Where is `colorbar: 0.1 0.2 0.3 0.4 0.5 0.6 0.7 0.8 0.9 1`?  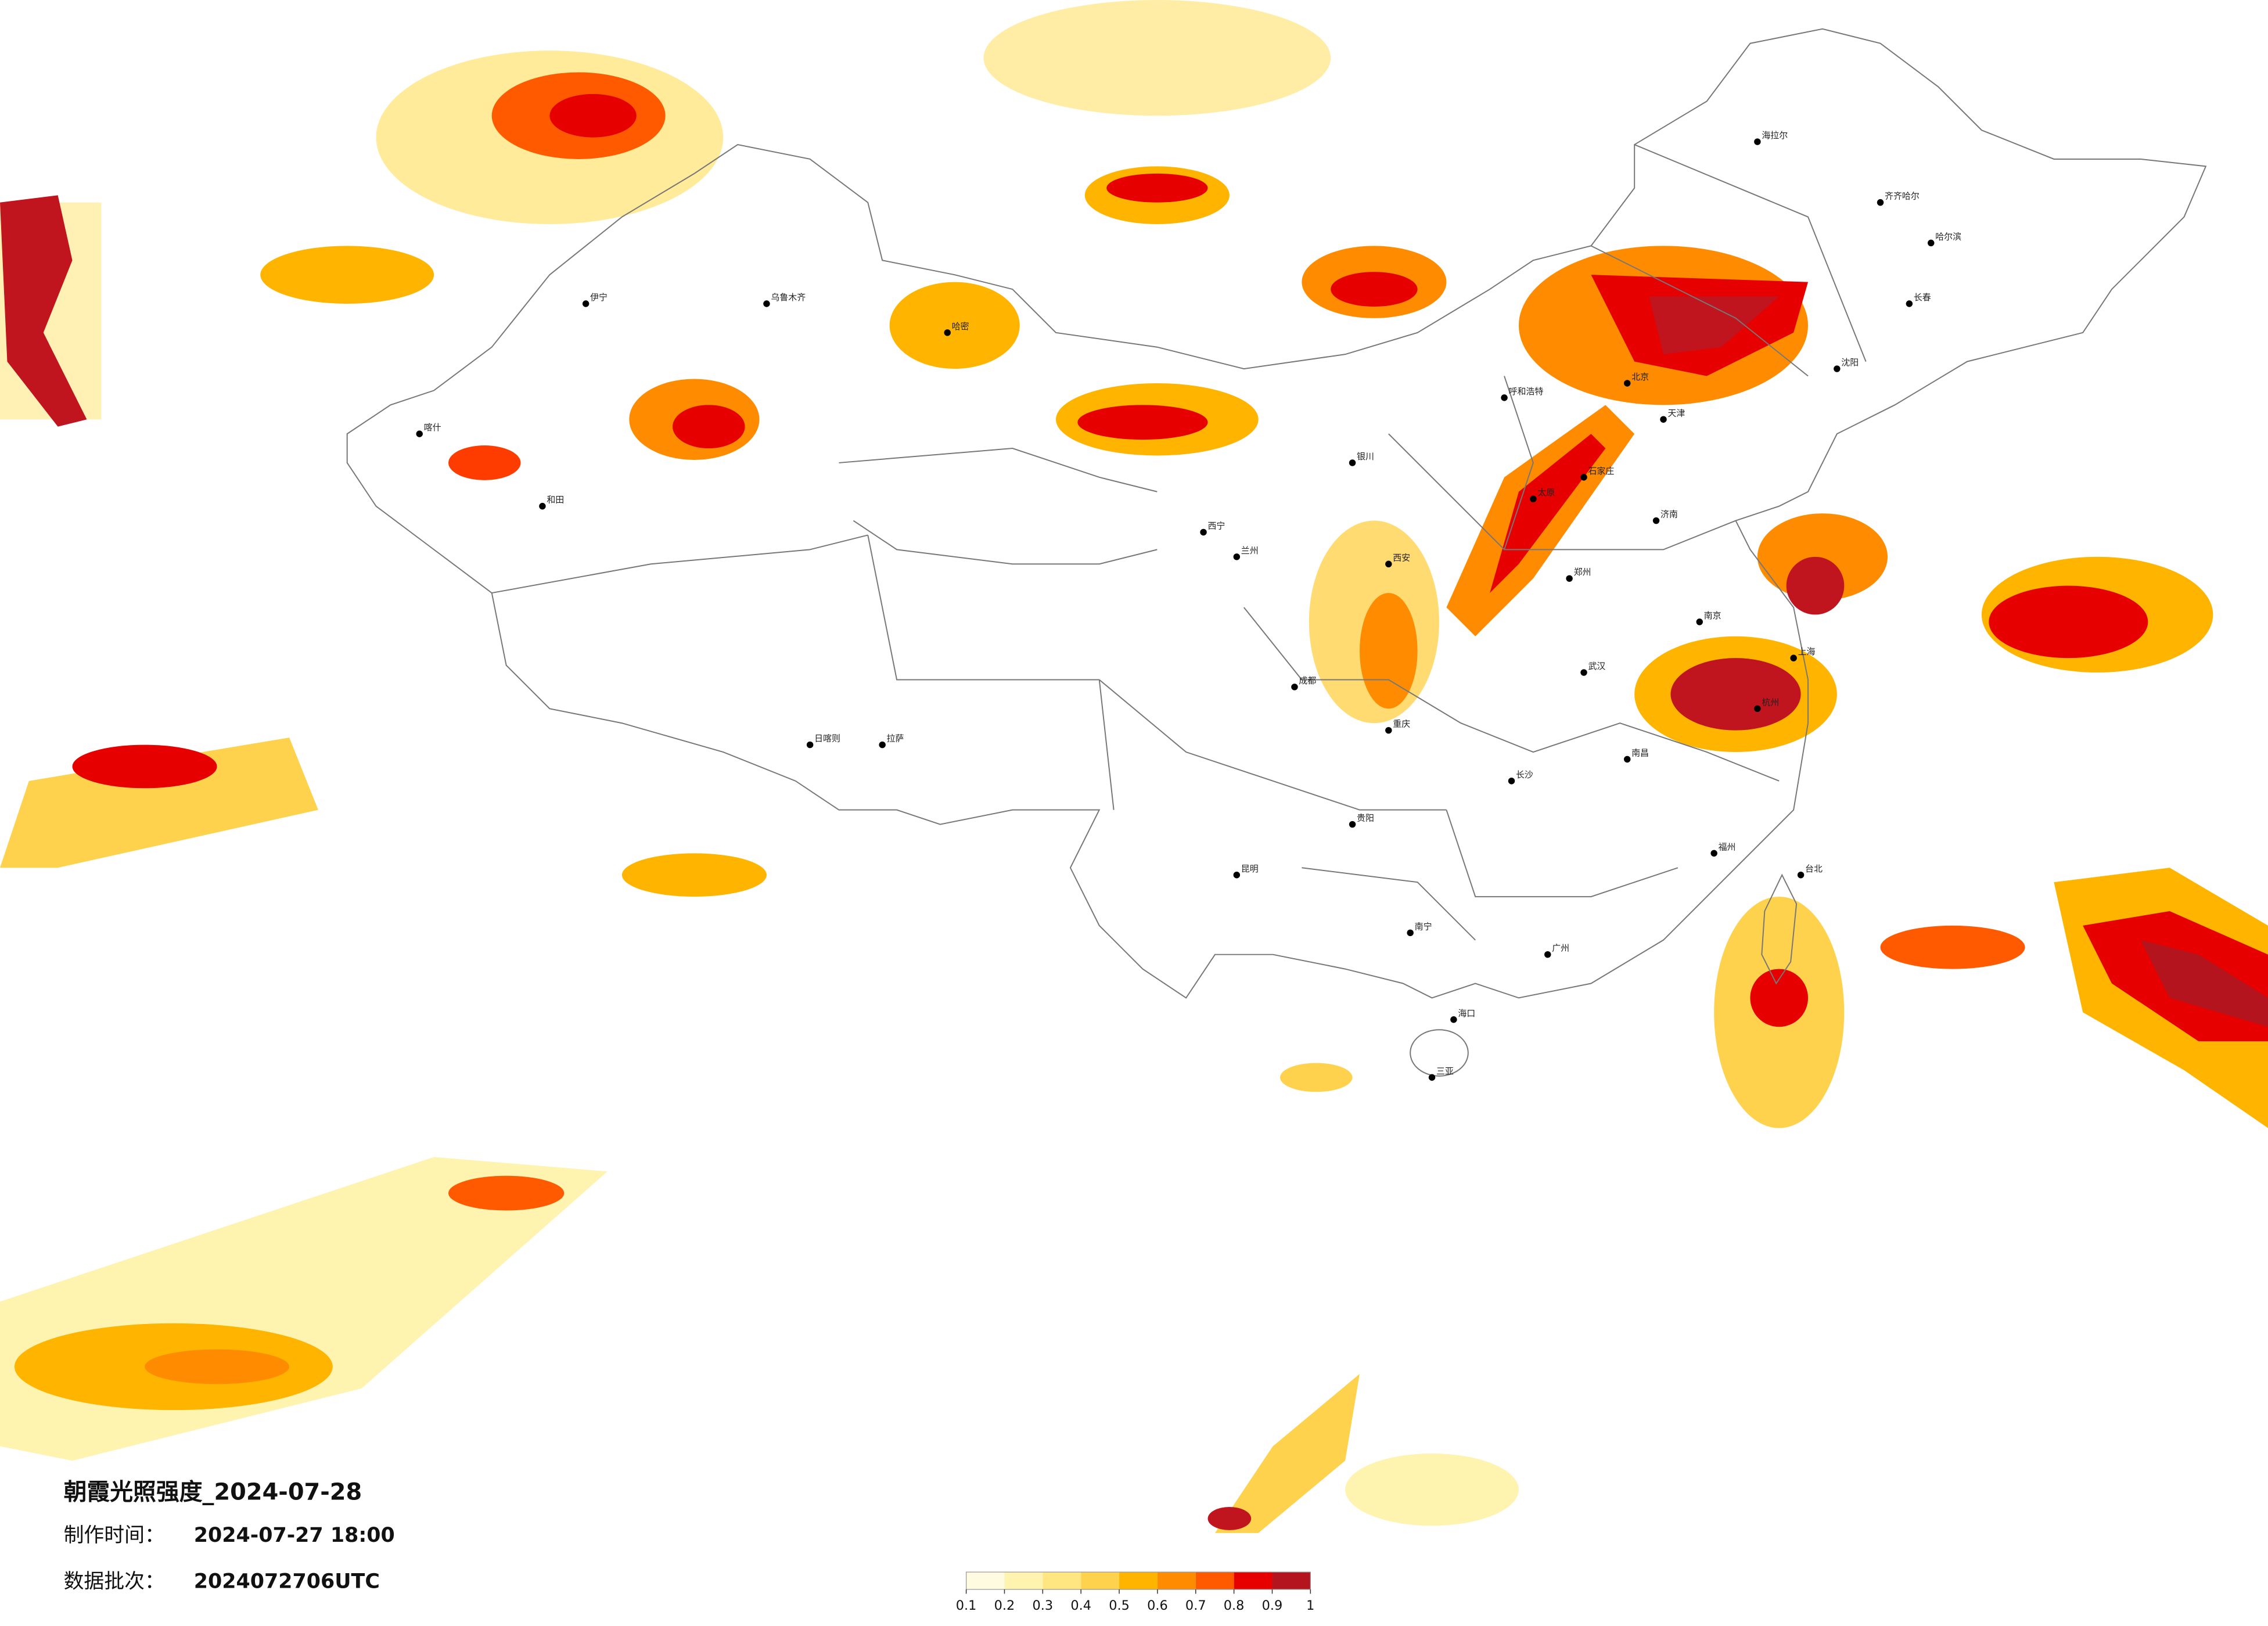
colorbar: 0.1 0.2 0.3 0.4 0.5 0.6 0.7 0.8 0.9 1 is located at coordinates (1135, 1592).